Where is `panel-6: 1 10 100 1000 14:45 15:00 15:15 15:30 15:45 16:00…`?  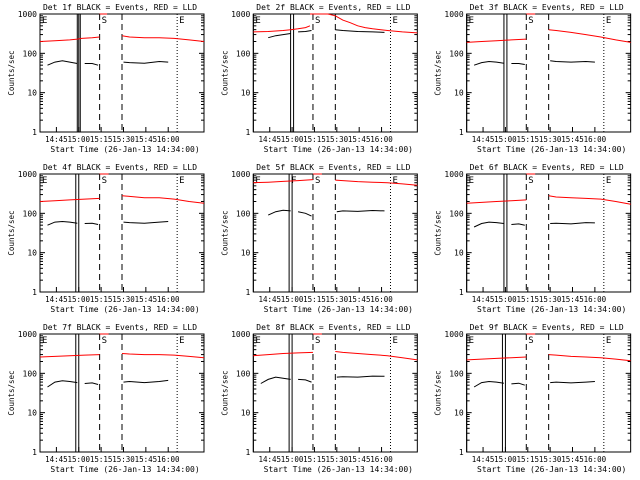
panel-6: 1 10 100 1000 14:45 15:00 15:15 15:30 15:45 16:00… is located at coordinates (533, 238).